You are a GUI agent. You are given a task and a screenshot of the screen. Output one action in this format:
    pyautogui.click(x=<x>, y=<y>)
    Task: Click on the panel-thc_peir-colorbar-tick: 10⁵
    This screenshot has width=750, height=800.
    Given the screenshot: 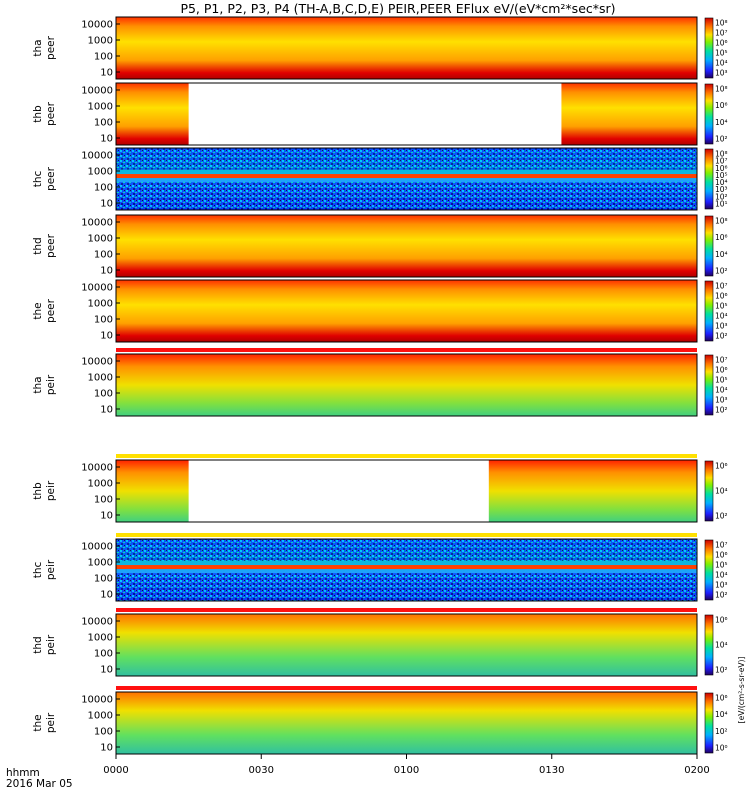 What is the action you would take?
    pyautogui.click(x=721, y=565)
    